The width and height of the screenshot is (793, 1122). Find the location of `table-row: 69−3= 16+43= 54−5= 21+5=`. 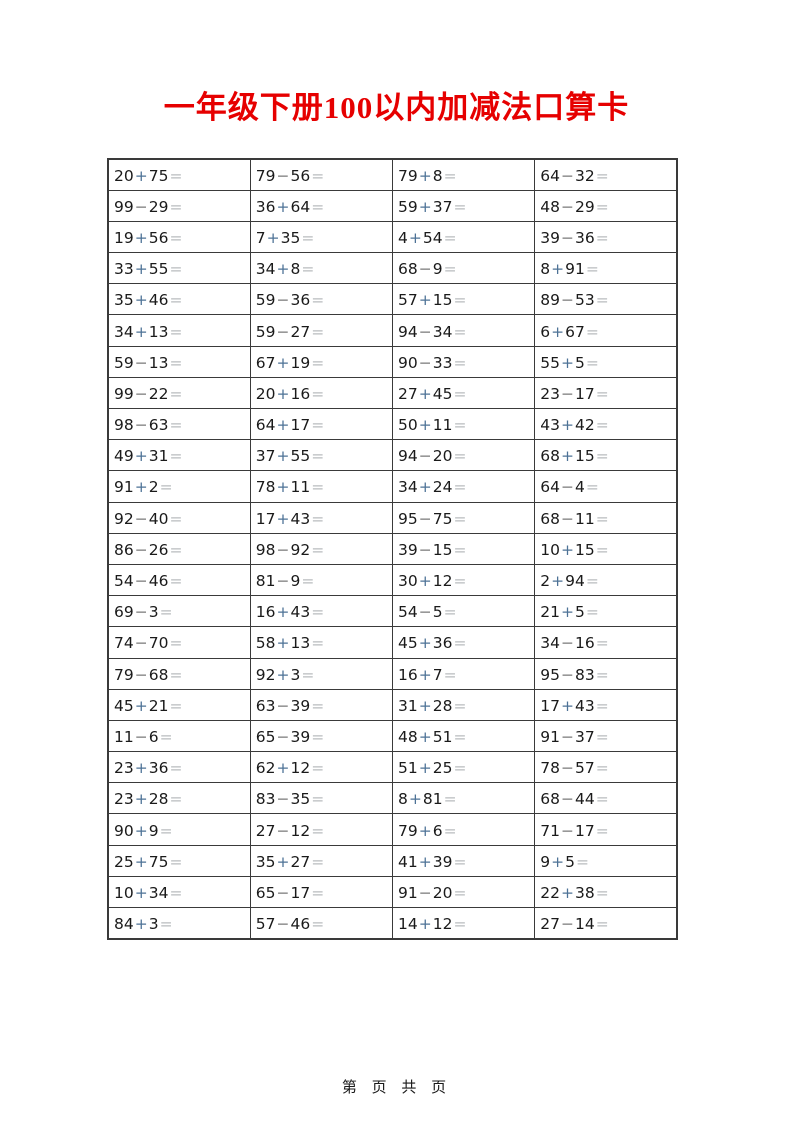

table-row: 69−3= 16+43= 54−5= 21+5= is located at coordinates (392, 611).